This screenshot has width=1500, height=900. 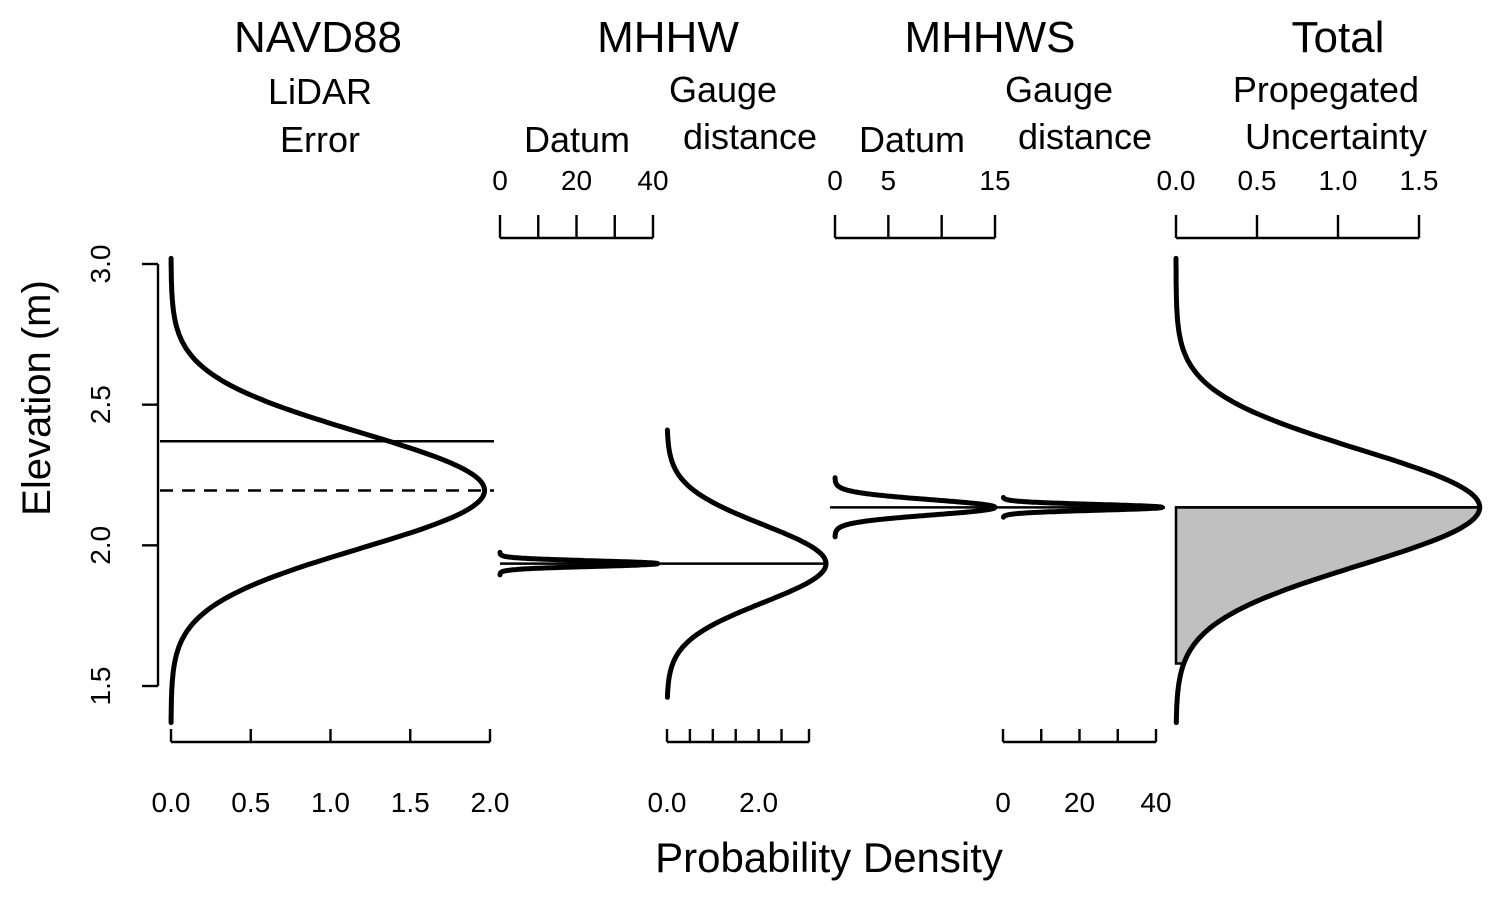 I want to click on label-mhhws-distance: distance, so click(x=1085, y=136).